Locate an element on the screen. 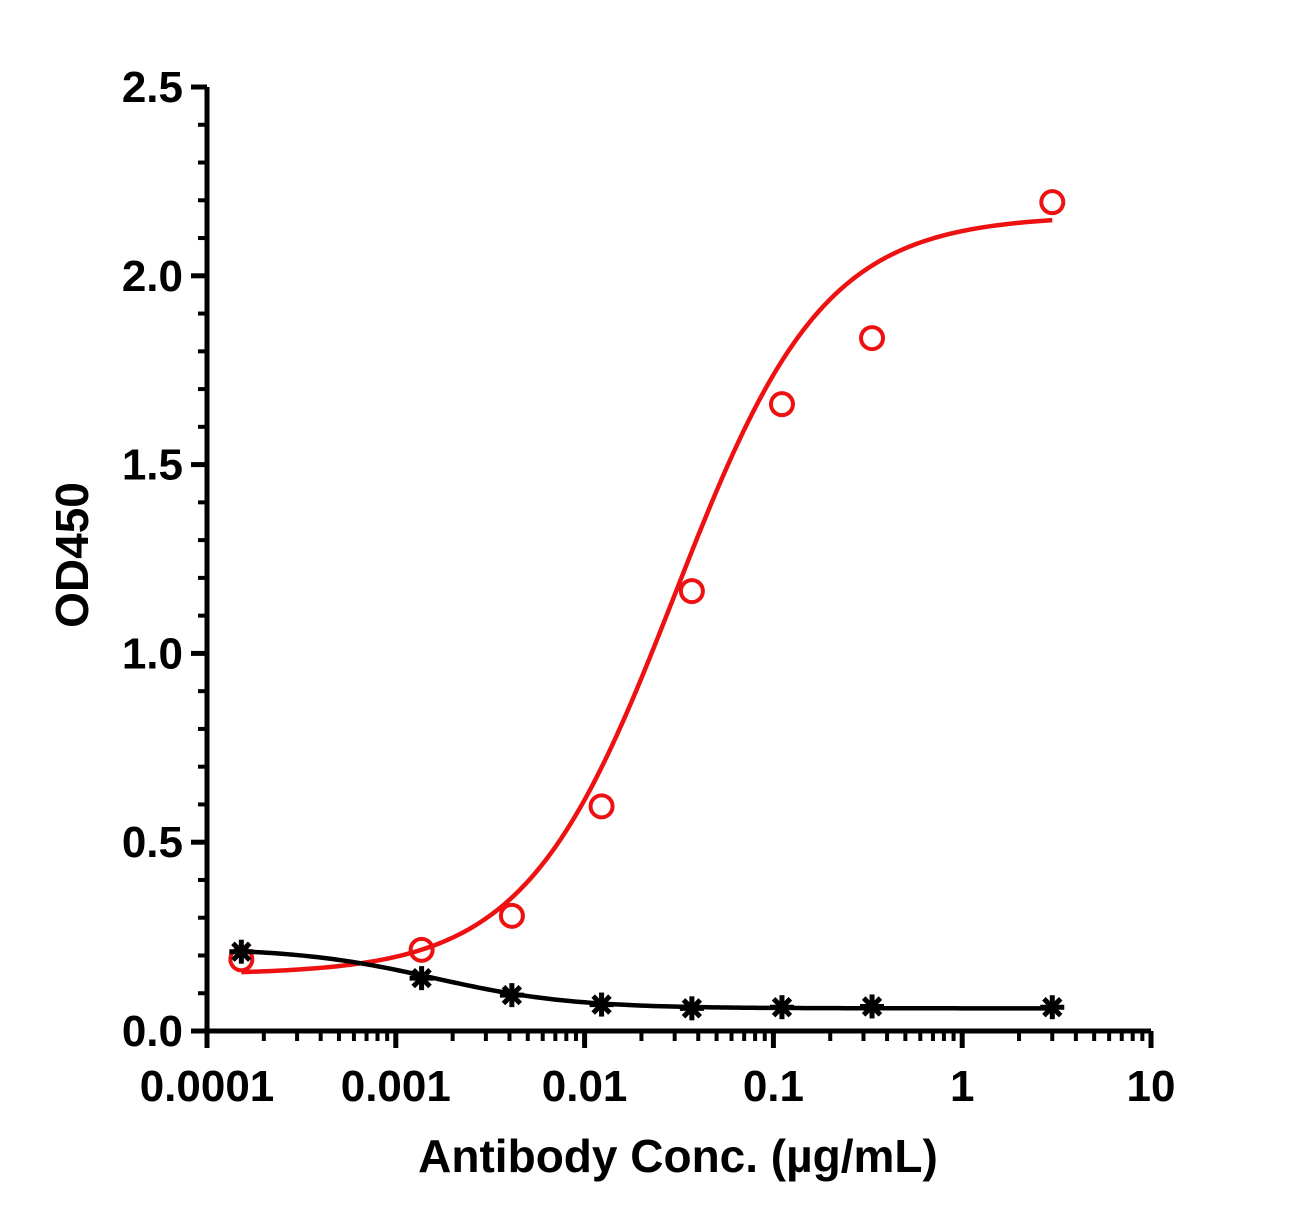 The width and height of the screenshot is (1303, 1228). y-tick-label: 0.0 is located at coordinates (152, 1031).